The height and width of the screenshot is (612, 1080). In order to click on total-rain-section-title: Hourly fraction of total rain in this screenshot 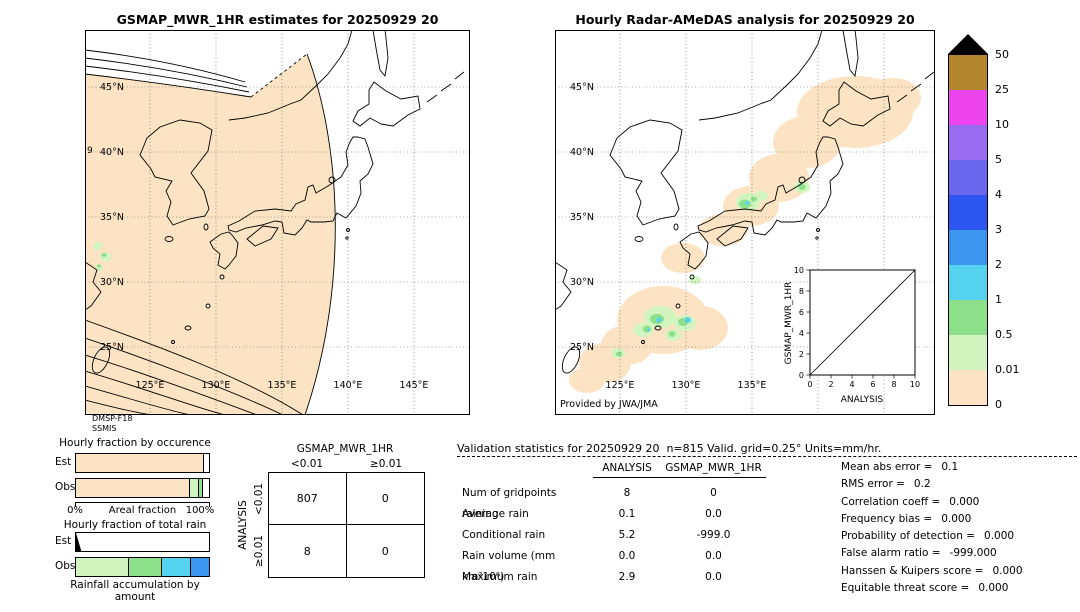, I will do `click(135, 525)`.